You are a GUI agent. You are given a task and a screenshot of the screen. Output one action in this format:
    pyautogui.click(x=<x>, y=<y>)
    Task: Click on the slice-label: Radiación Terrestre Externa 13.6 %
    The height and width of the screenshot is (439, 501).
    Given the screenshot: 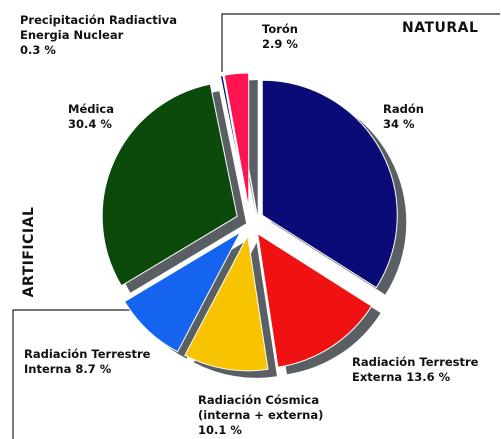 What is the action you would take?
    pyautogui.click(x=426, y=370)
    